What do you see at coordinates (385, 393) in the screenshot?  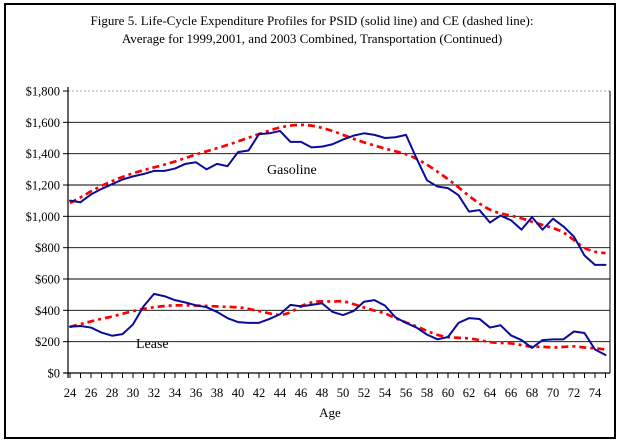 I see `x-tick-label: 54` at bounding box center [385, 393].